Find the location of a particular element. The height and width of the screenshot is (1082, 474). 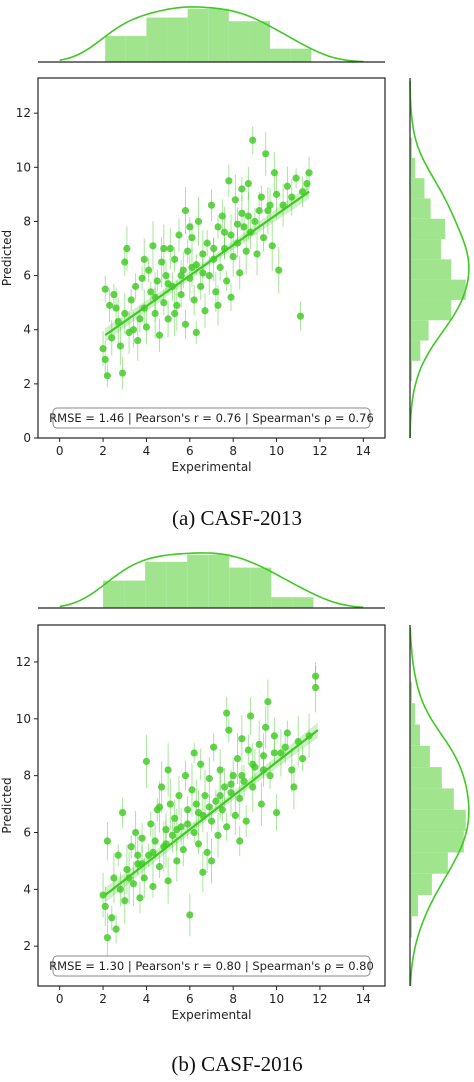

caption-casf-2016: (b) CASF-2016 is located at coordinates (237, 1064).